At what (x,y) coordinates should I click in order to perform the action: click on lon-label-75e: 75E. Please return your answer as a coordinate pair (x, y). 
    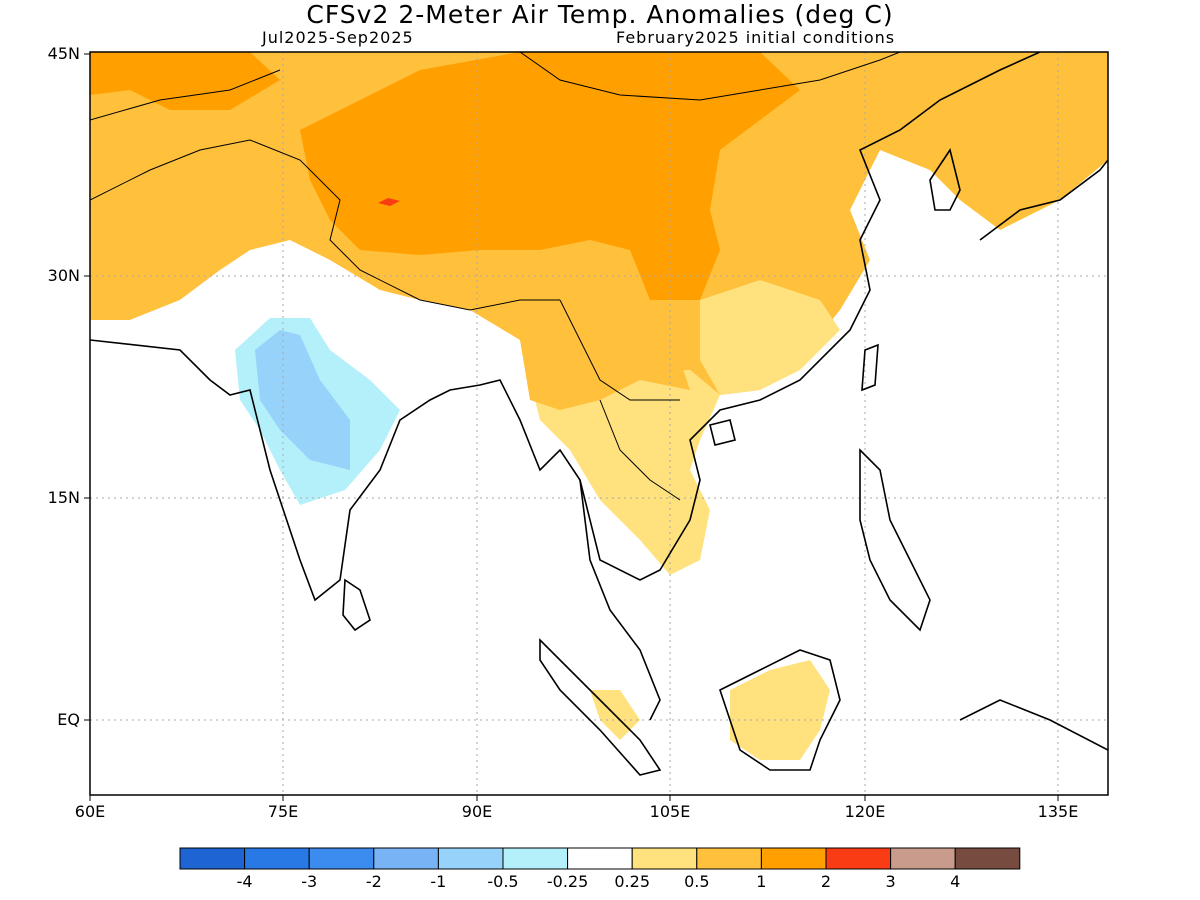
    Looking at the image, I should click on (283, 811).